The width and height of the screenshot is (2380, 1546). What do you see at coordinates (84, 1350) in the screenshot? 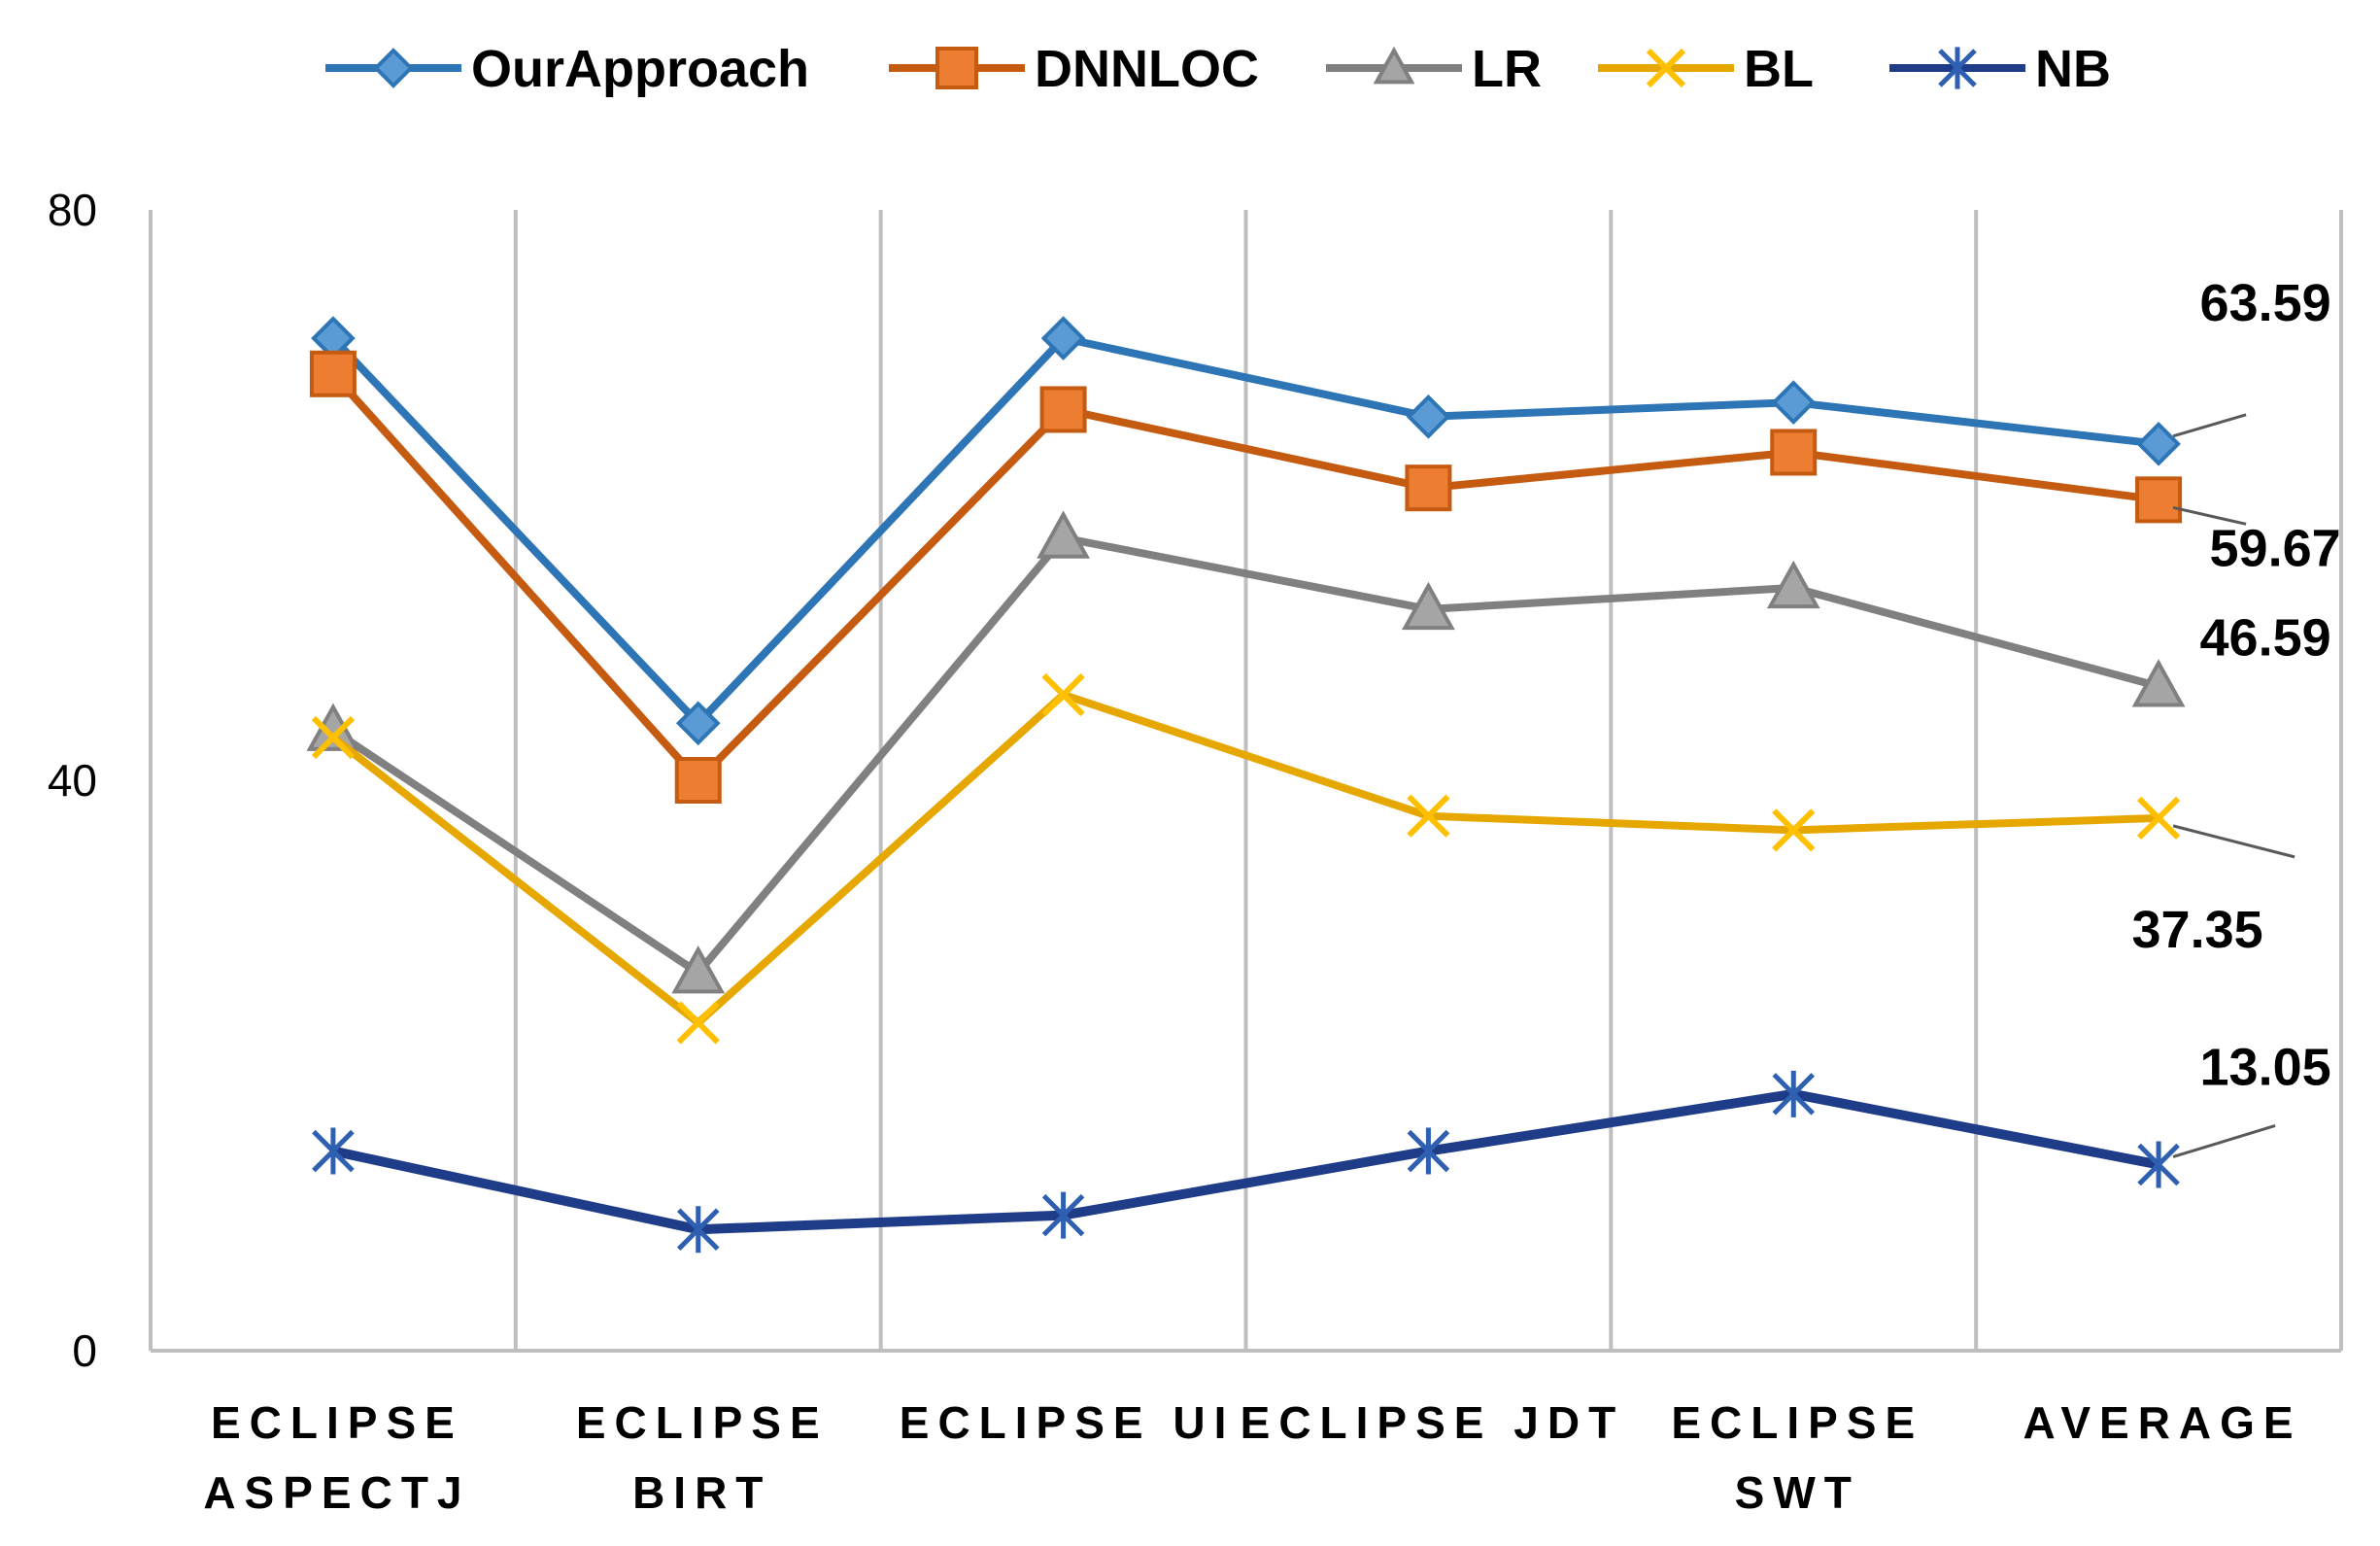
I see `y-tick-label: 0` at bounding box center [84, 1350].